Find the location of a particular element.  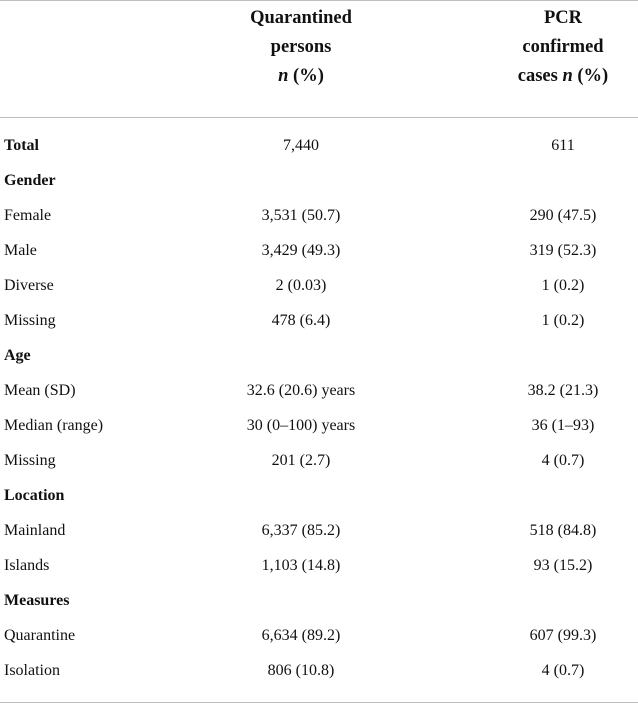

row-label: Male is located at coordinates (20, 250).